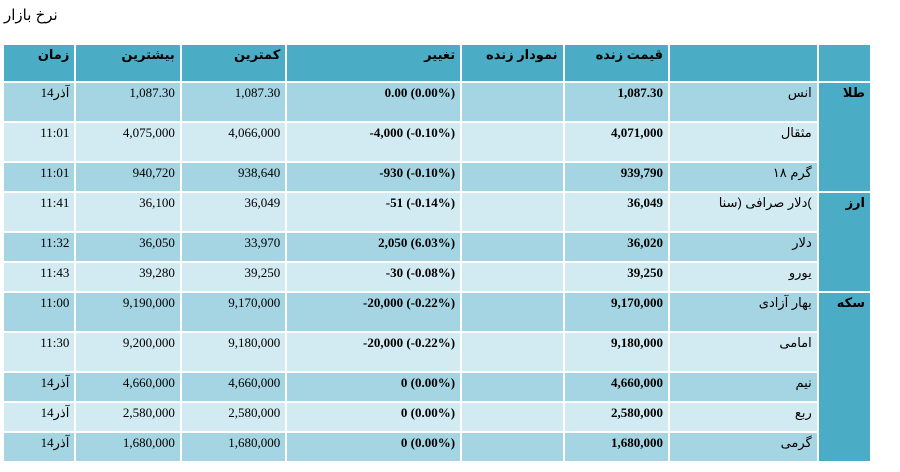  Describe the element at coordinates (128, 352) in the screenshot. I see `row-high: 9,200,000` at that location.